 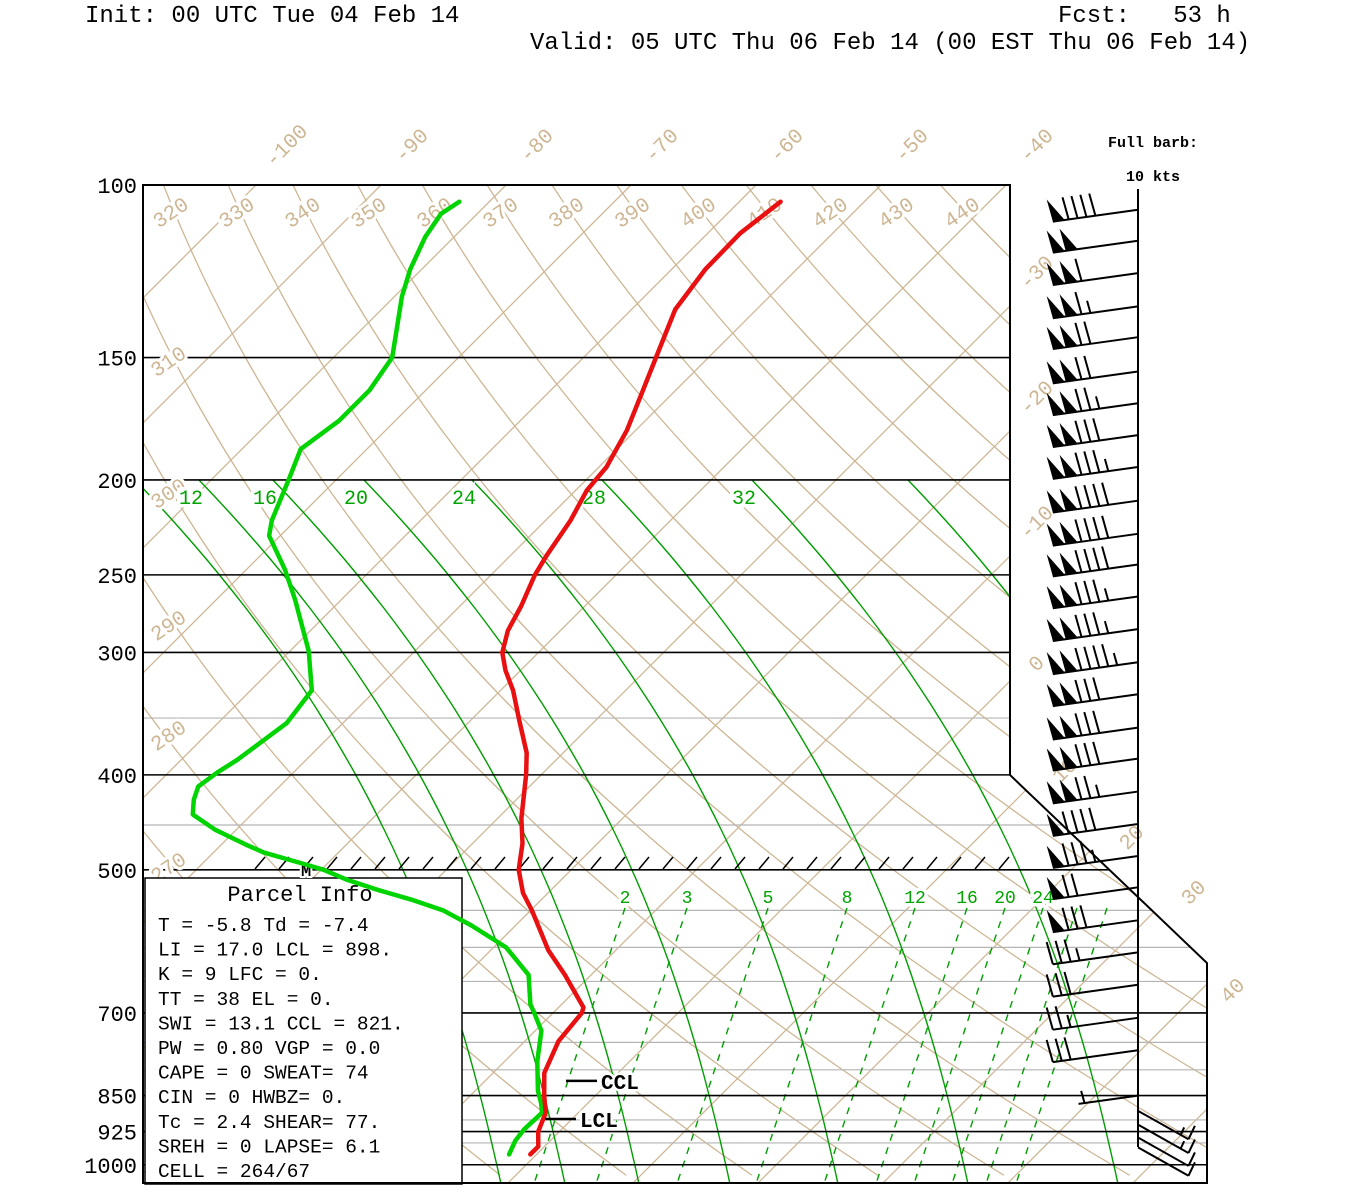 What do you see at coordinates (269, 1147) in the screenshot?
I see `parcel-info-line: SREH = 0 LAPSE= 6.1` at bounding box center [269, 1147].